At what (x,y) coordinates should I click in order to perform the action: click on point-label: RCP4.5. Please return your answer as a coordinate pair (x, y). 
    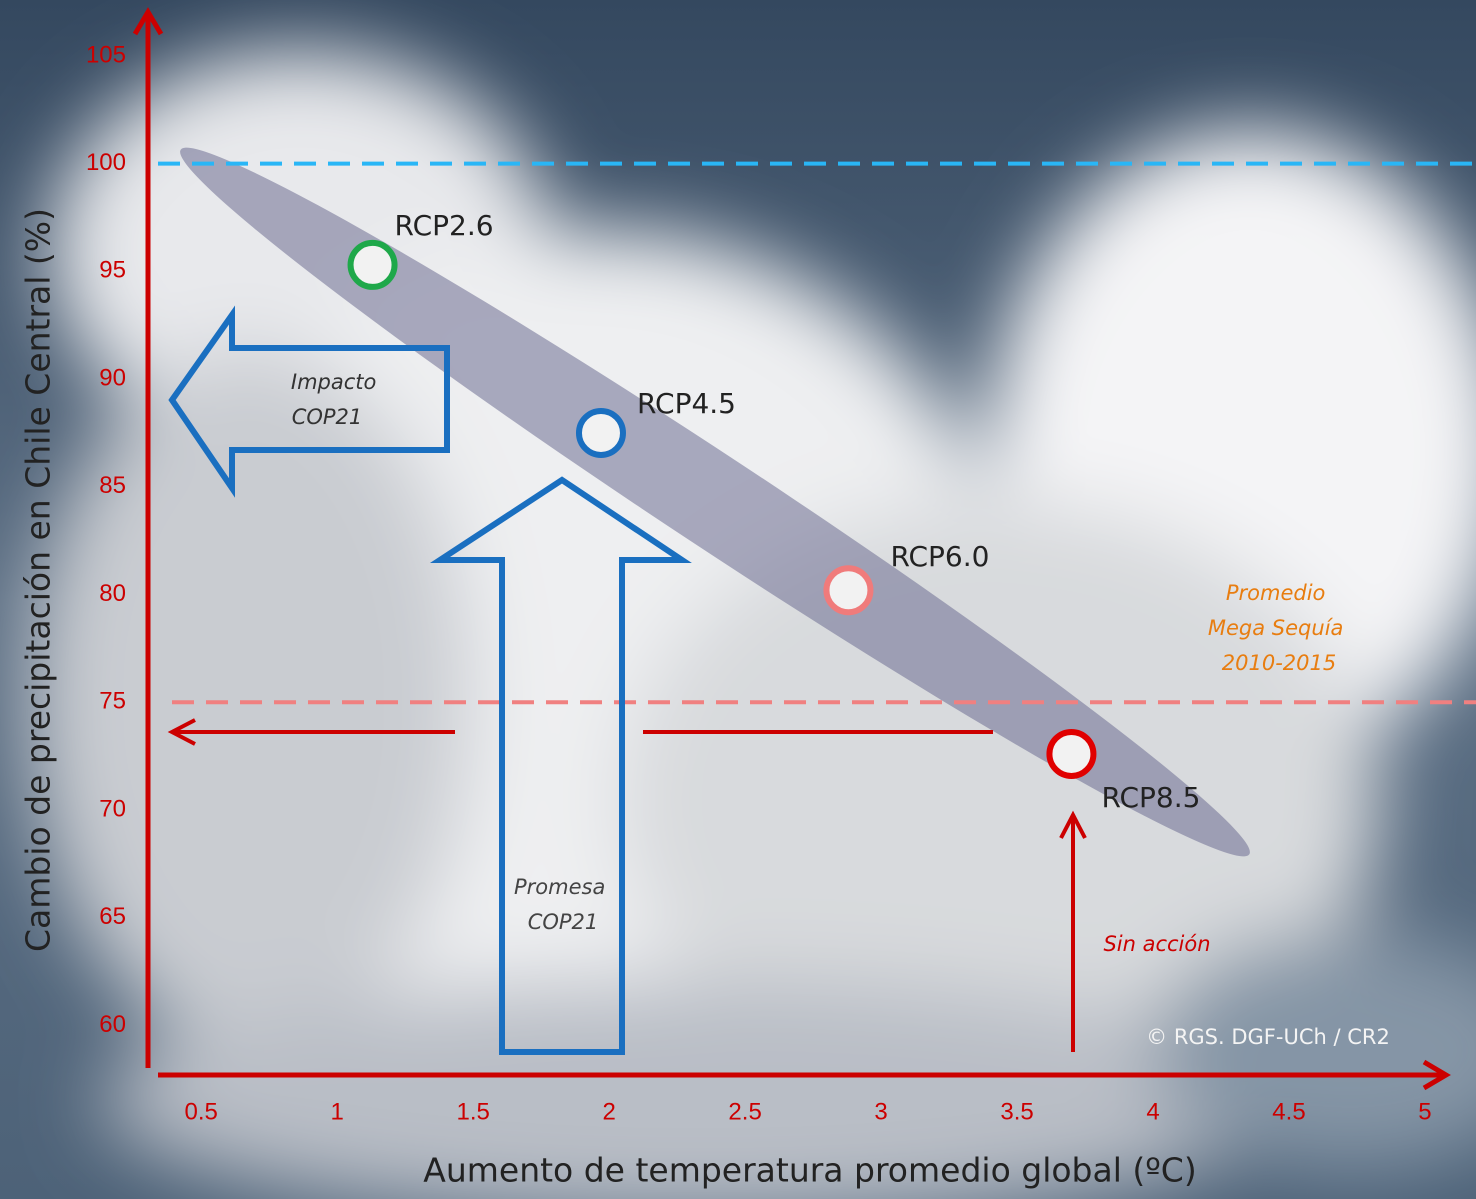
    Looking at the image, I should click on (686, 403).